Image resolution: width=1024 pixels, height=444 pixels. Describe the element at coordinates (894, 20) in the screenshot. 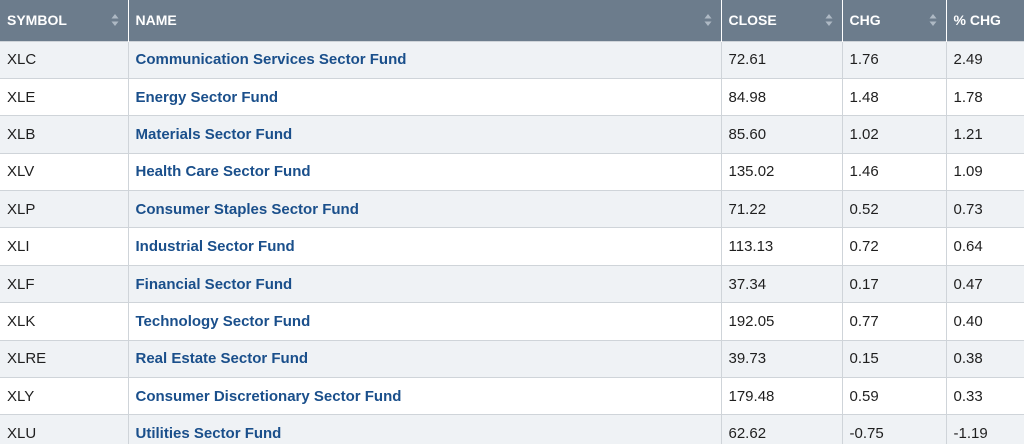

I see `column-header-chg: CHG` at that location.